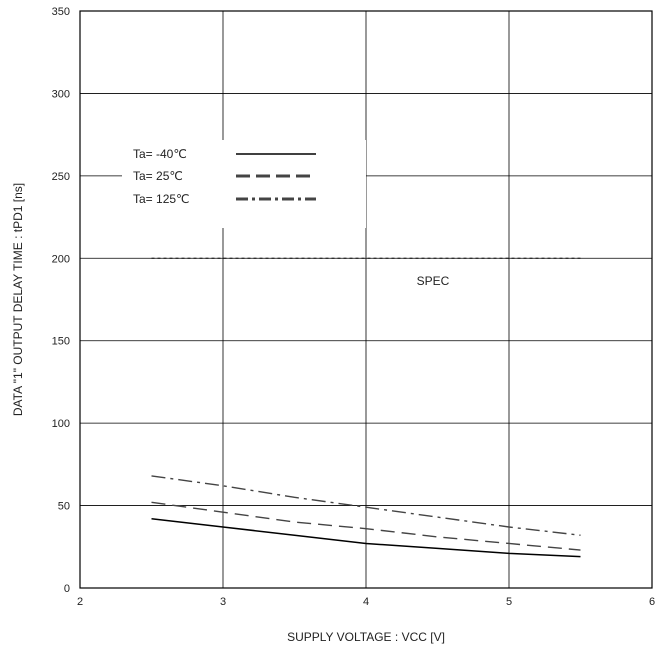  I want to click on spec-group: SPEC, so click(366, 272).